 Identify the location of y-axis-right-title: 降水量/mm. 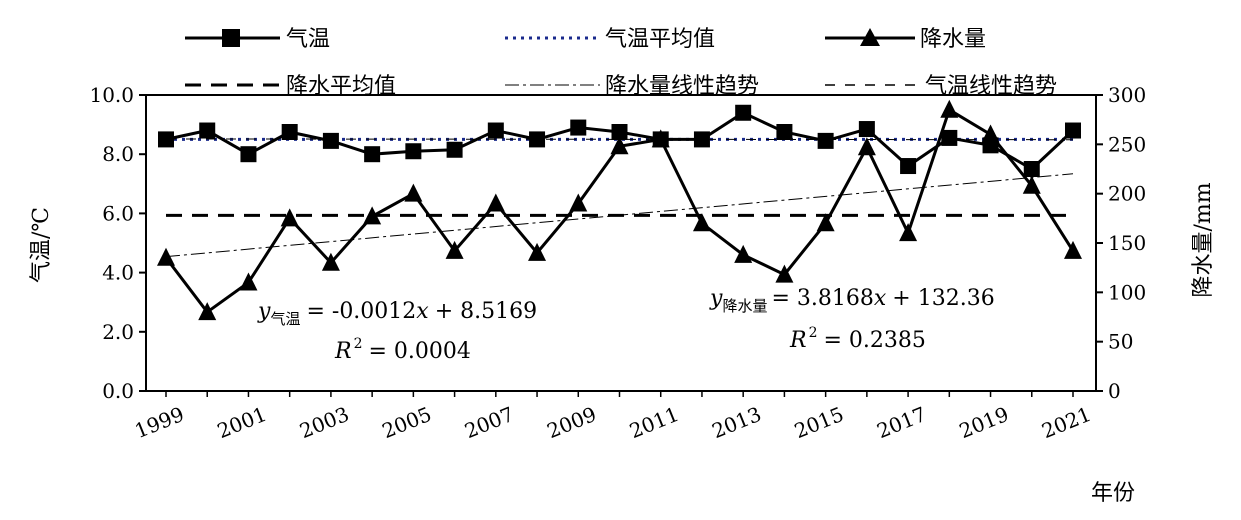
(1203, 239).